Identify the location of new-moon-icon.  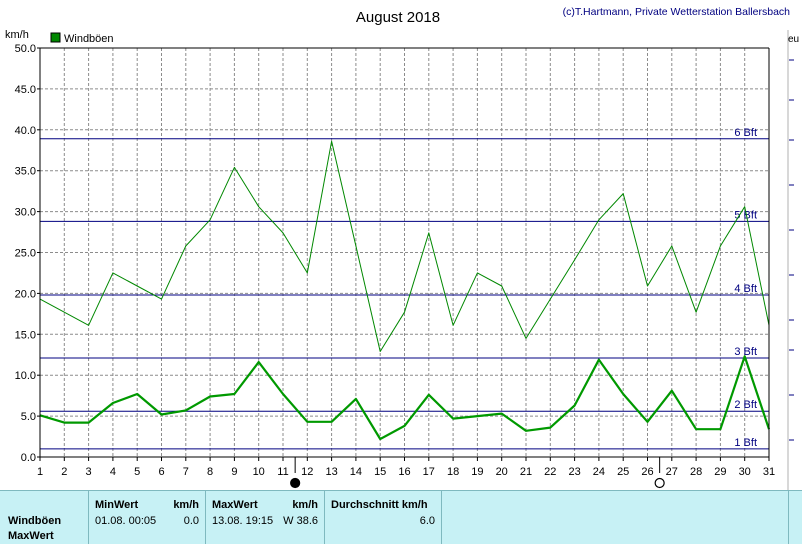
(295, 483).